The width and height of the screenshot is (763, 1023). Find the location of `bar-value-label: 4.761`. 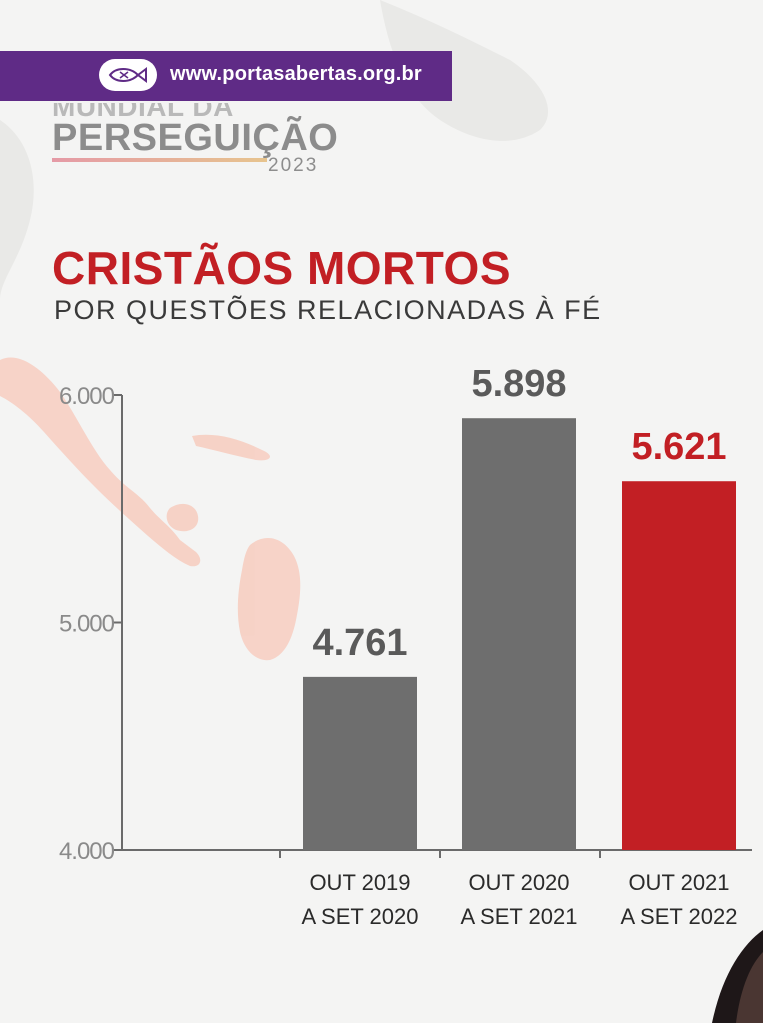

bar-value-label: 4.761 is located at coordinates (359, 643).